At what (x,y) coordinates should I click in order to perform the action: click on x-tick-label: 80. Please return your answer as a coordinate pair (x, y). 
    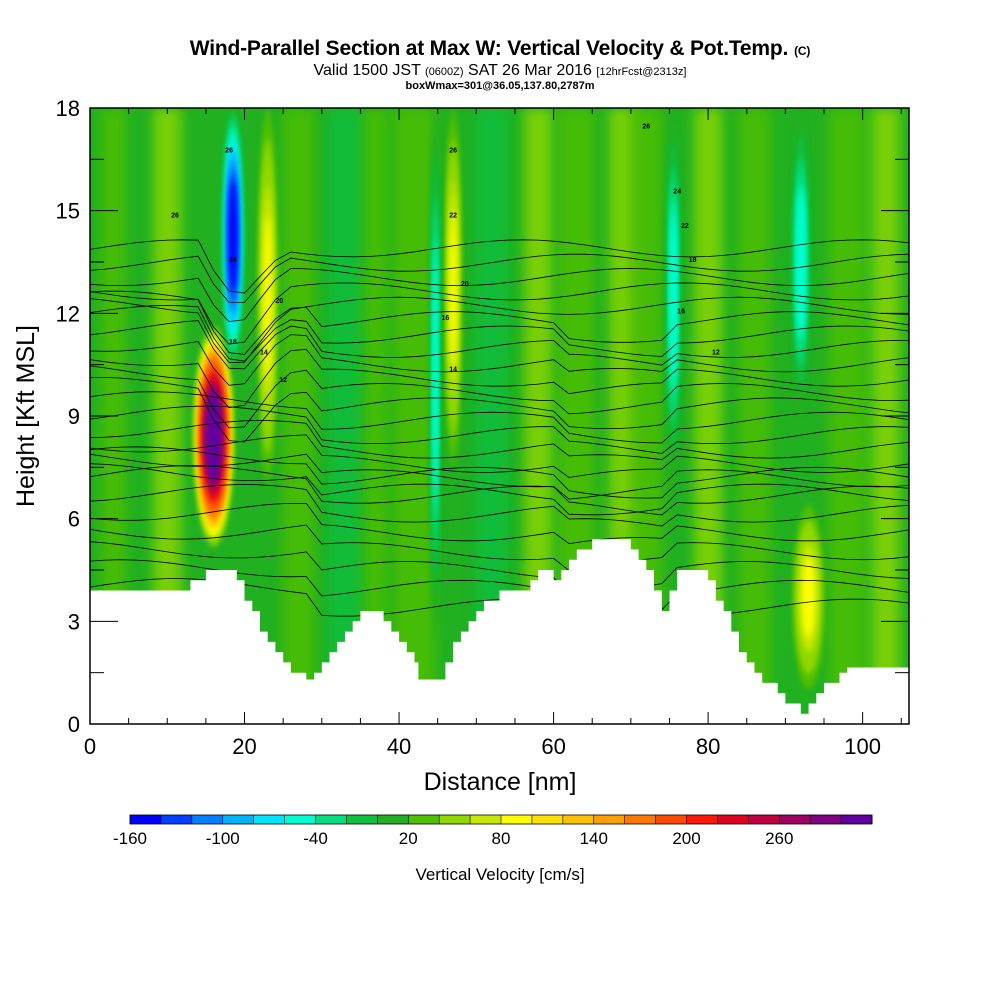
    Looking at the image, I should click on (708, 746).